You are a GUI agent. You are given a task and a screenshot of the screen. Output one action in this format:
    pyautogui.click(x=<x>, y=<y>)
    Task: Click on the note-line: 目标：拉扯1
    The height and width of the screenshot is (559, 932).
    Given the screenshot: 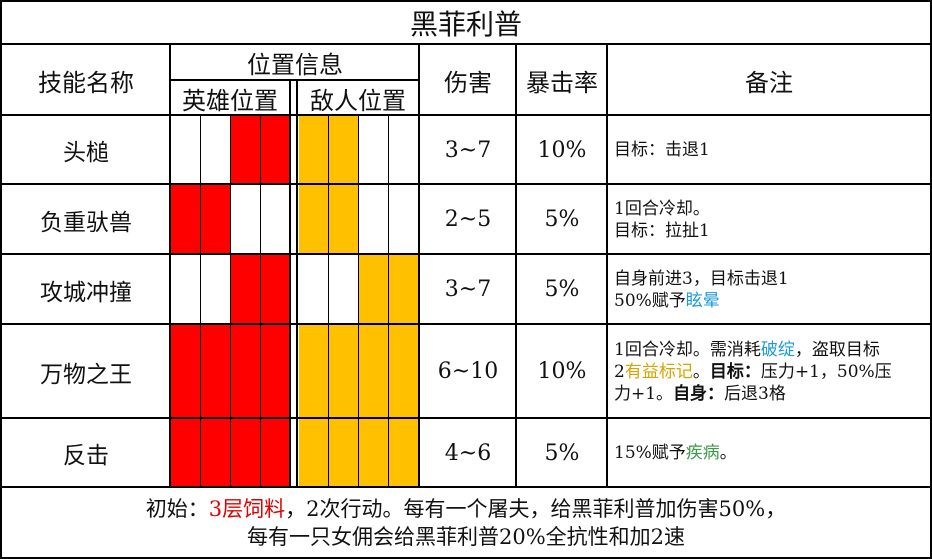 What is the action you would take?
    pyautogui.click(x=772, y=231)
    